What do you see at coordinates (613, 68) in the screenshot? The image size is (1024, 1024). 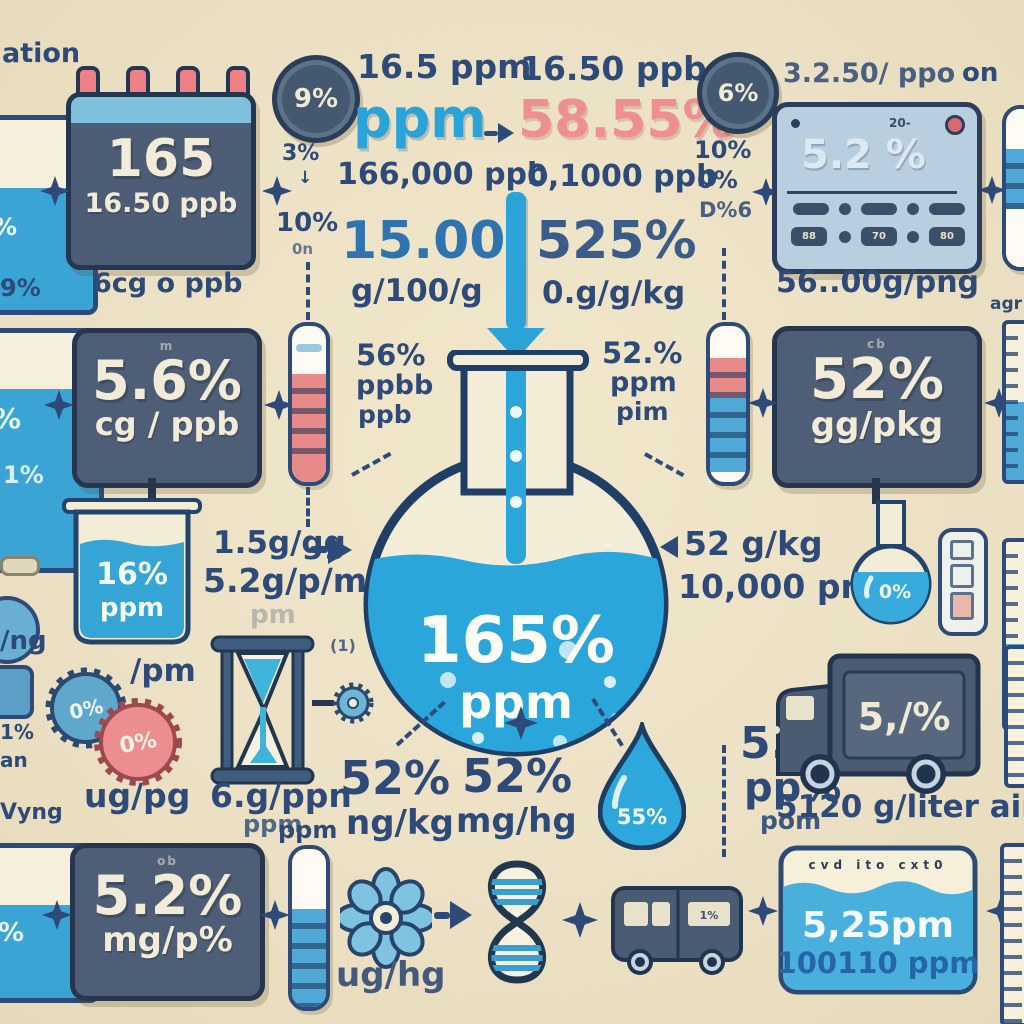 I see `value-1650ppb: 16.50 ppb` at bounding box center [613, 68].